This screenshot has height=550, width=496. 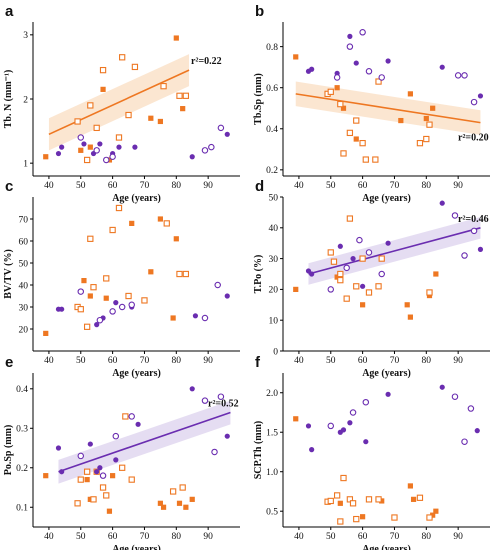 What do you see at coordinates (272, 394) in the screenshot?
I see `y-tick-label-f: 2.0` at bounding box center [272, 394].